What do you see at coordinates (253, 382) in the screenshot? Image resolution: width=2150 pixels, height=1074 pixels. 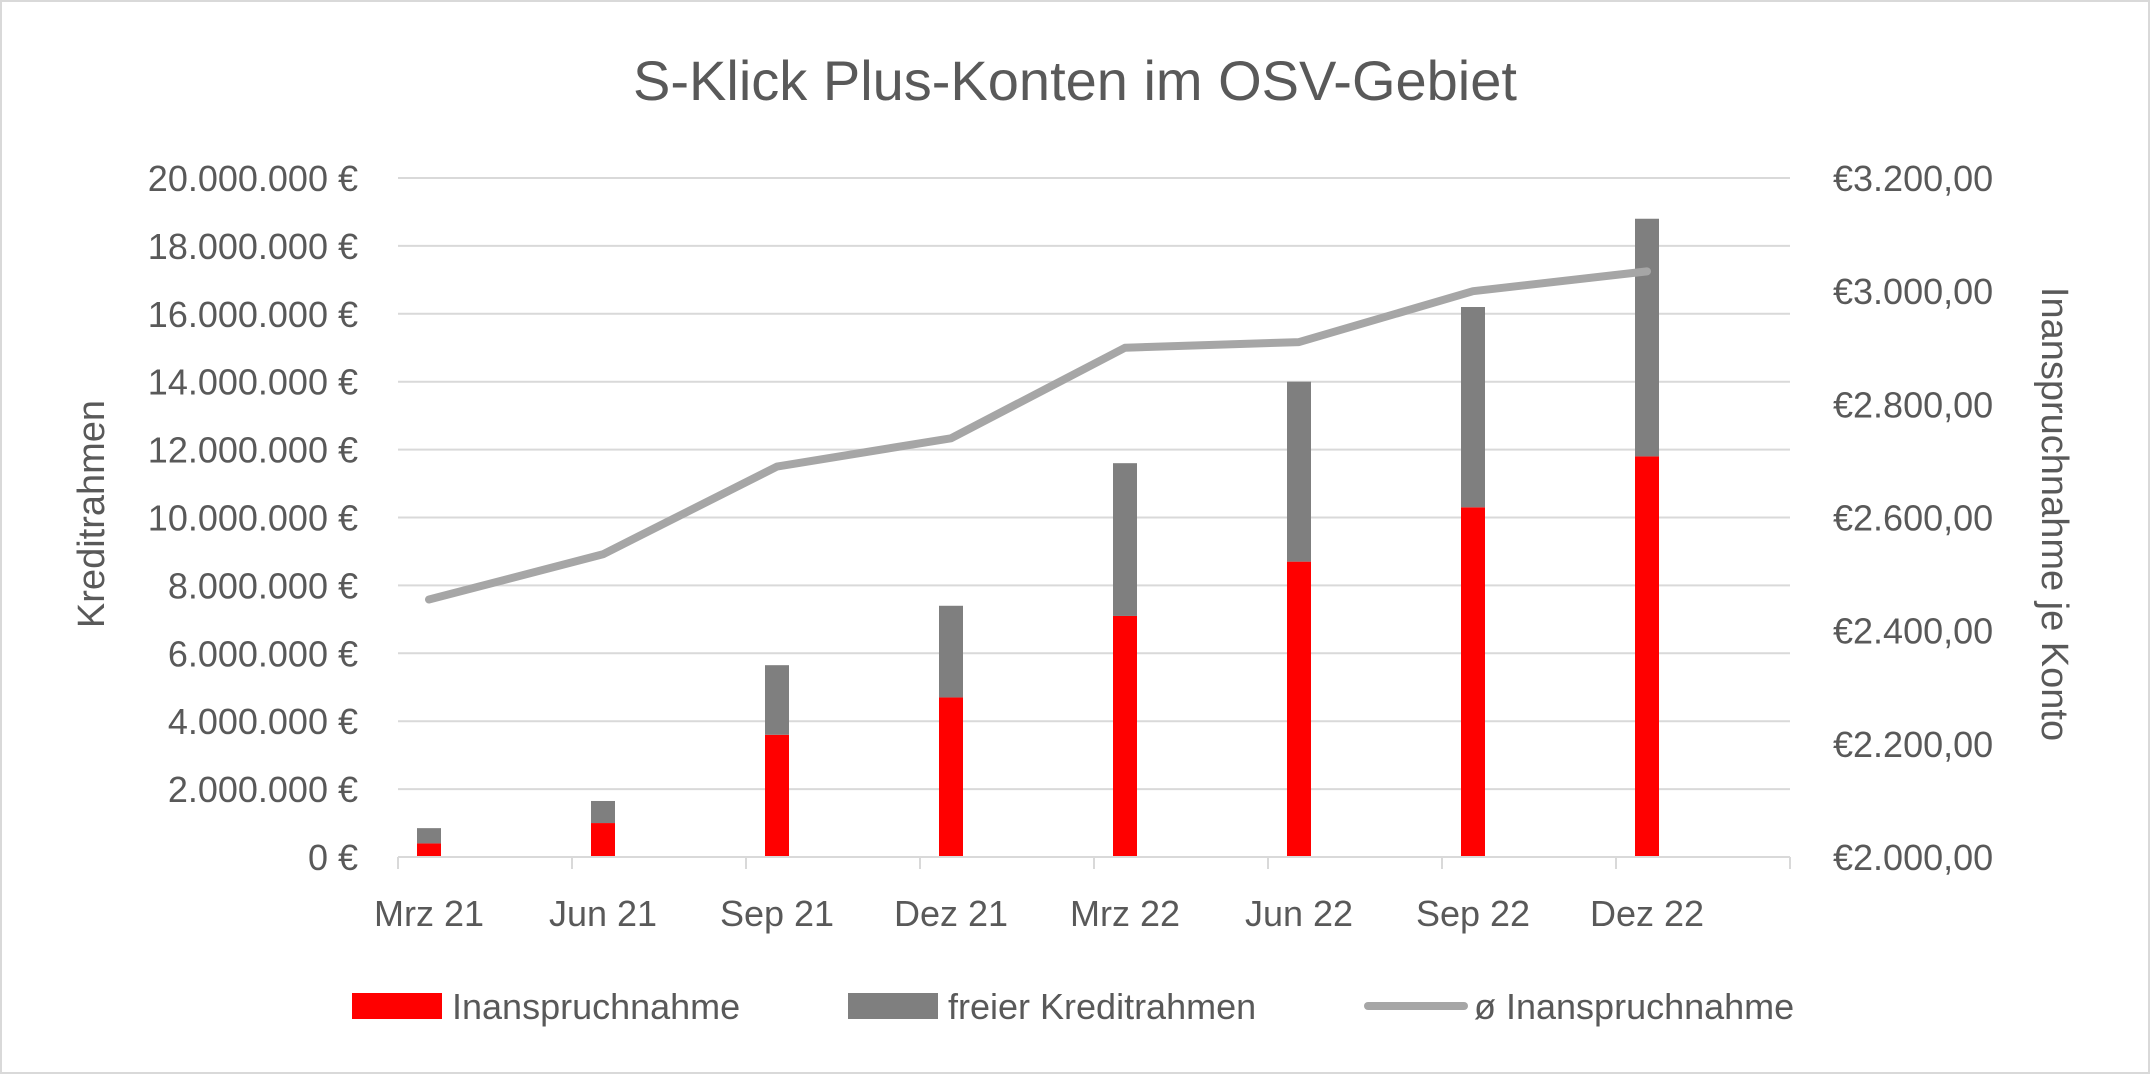 I see `y-tick-label: 14.000.000 €` at bounding box center [253, 382].